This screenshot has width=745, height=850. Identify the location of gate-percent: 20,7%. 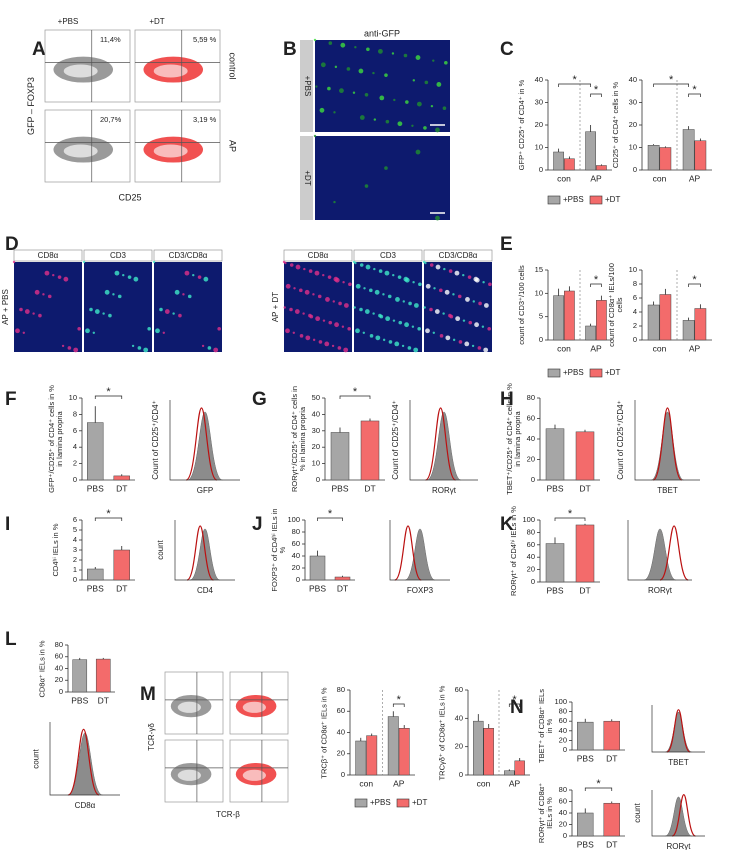
(111, 119).